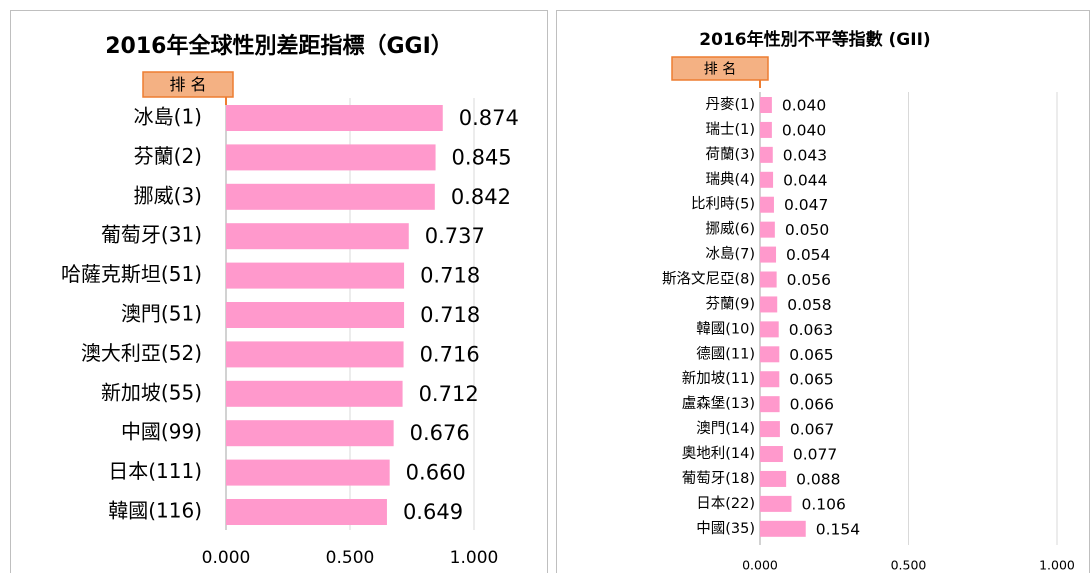 The height and width of the screenshot is (573, 1091). What do you see at coordinates (730, 129) in the screenshot?
I see `category-label: 瑞士(1)` at bounding box center [730, 129].